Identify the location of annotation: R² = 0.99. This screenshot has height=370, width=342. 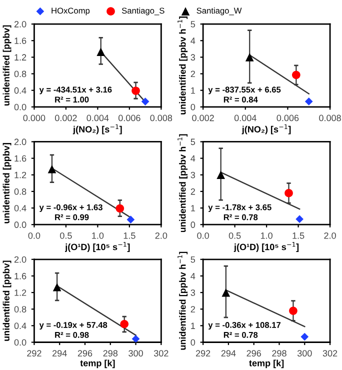
(72, 217).